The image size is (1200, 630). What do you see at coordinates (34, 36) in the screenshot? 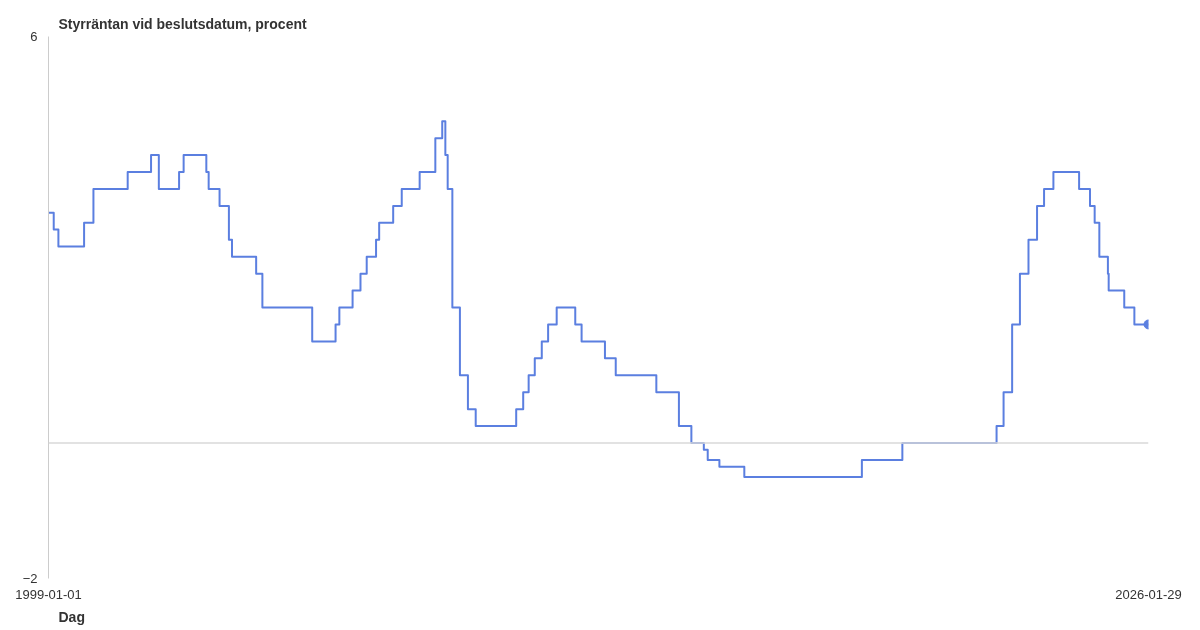
I see `y-tick-label: 6` at bounding box center [34, 36].